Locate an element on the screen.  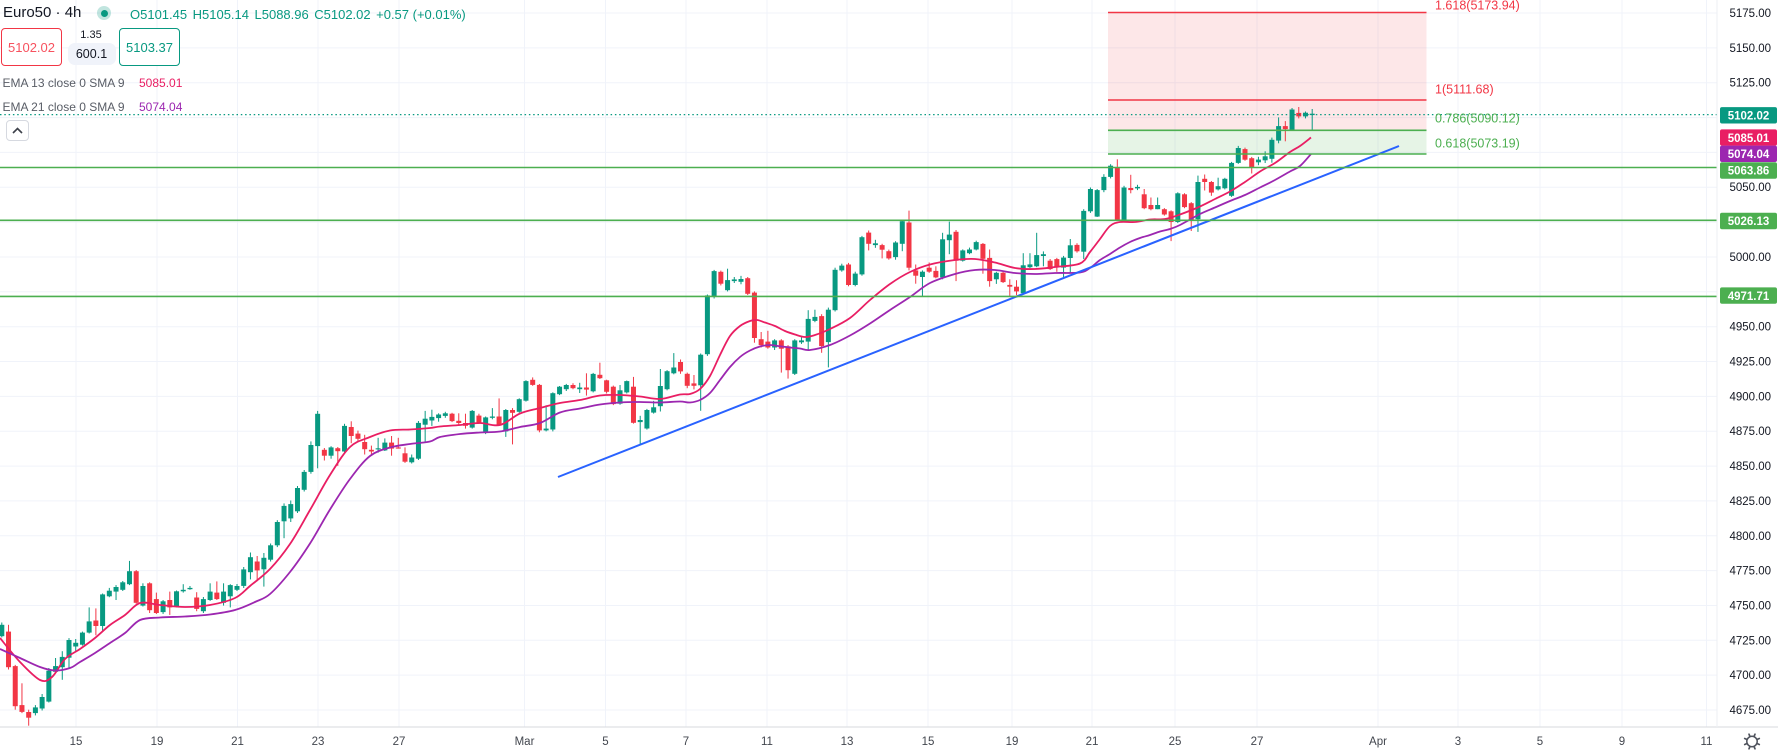
svg-text: 4900.00 is located at coordinates (1751, 397).